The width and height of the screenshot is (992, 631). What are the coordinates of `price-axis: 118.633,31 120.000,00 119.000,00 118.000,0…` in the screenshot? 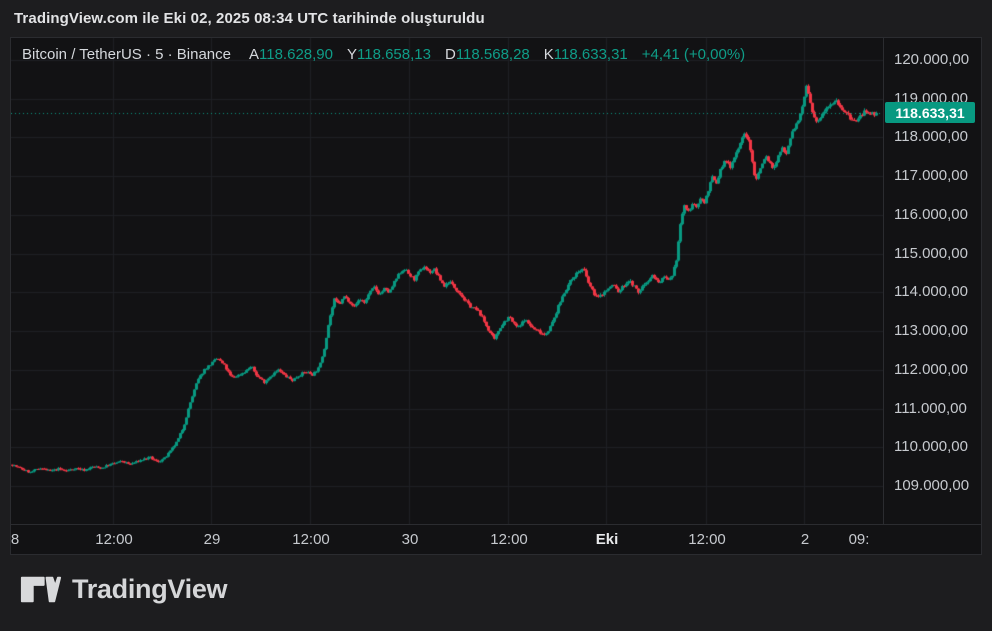 It's located at (932, 281).